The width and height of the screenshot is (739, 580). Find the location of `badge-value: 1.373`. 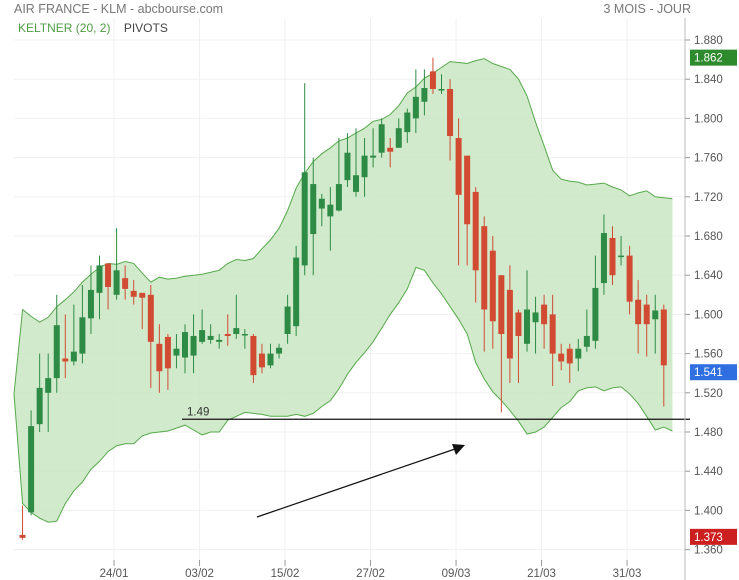

badge-value: 1.373 is located at coordinates (708, 538).